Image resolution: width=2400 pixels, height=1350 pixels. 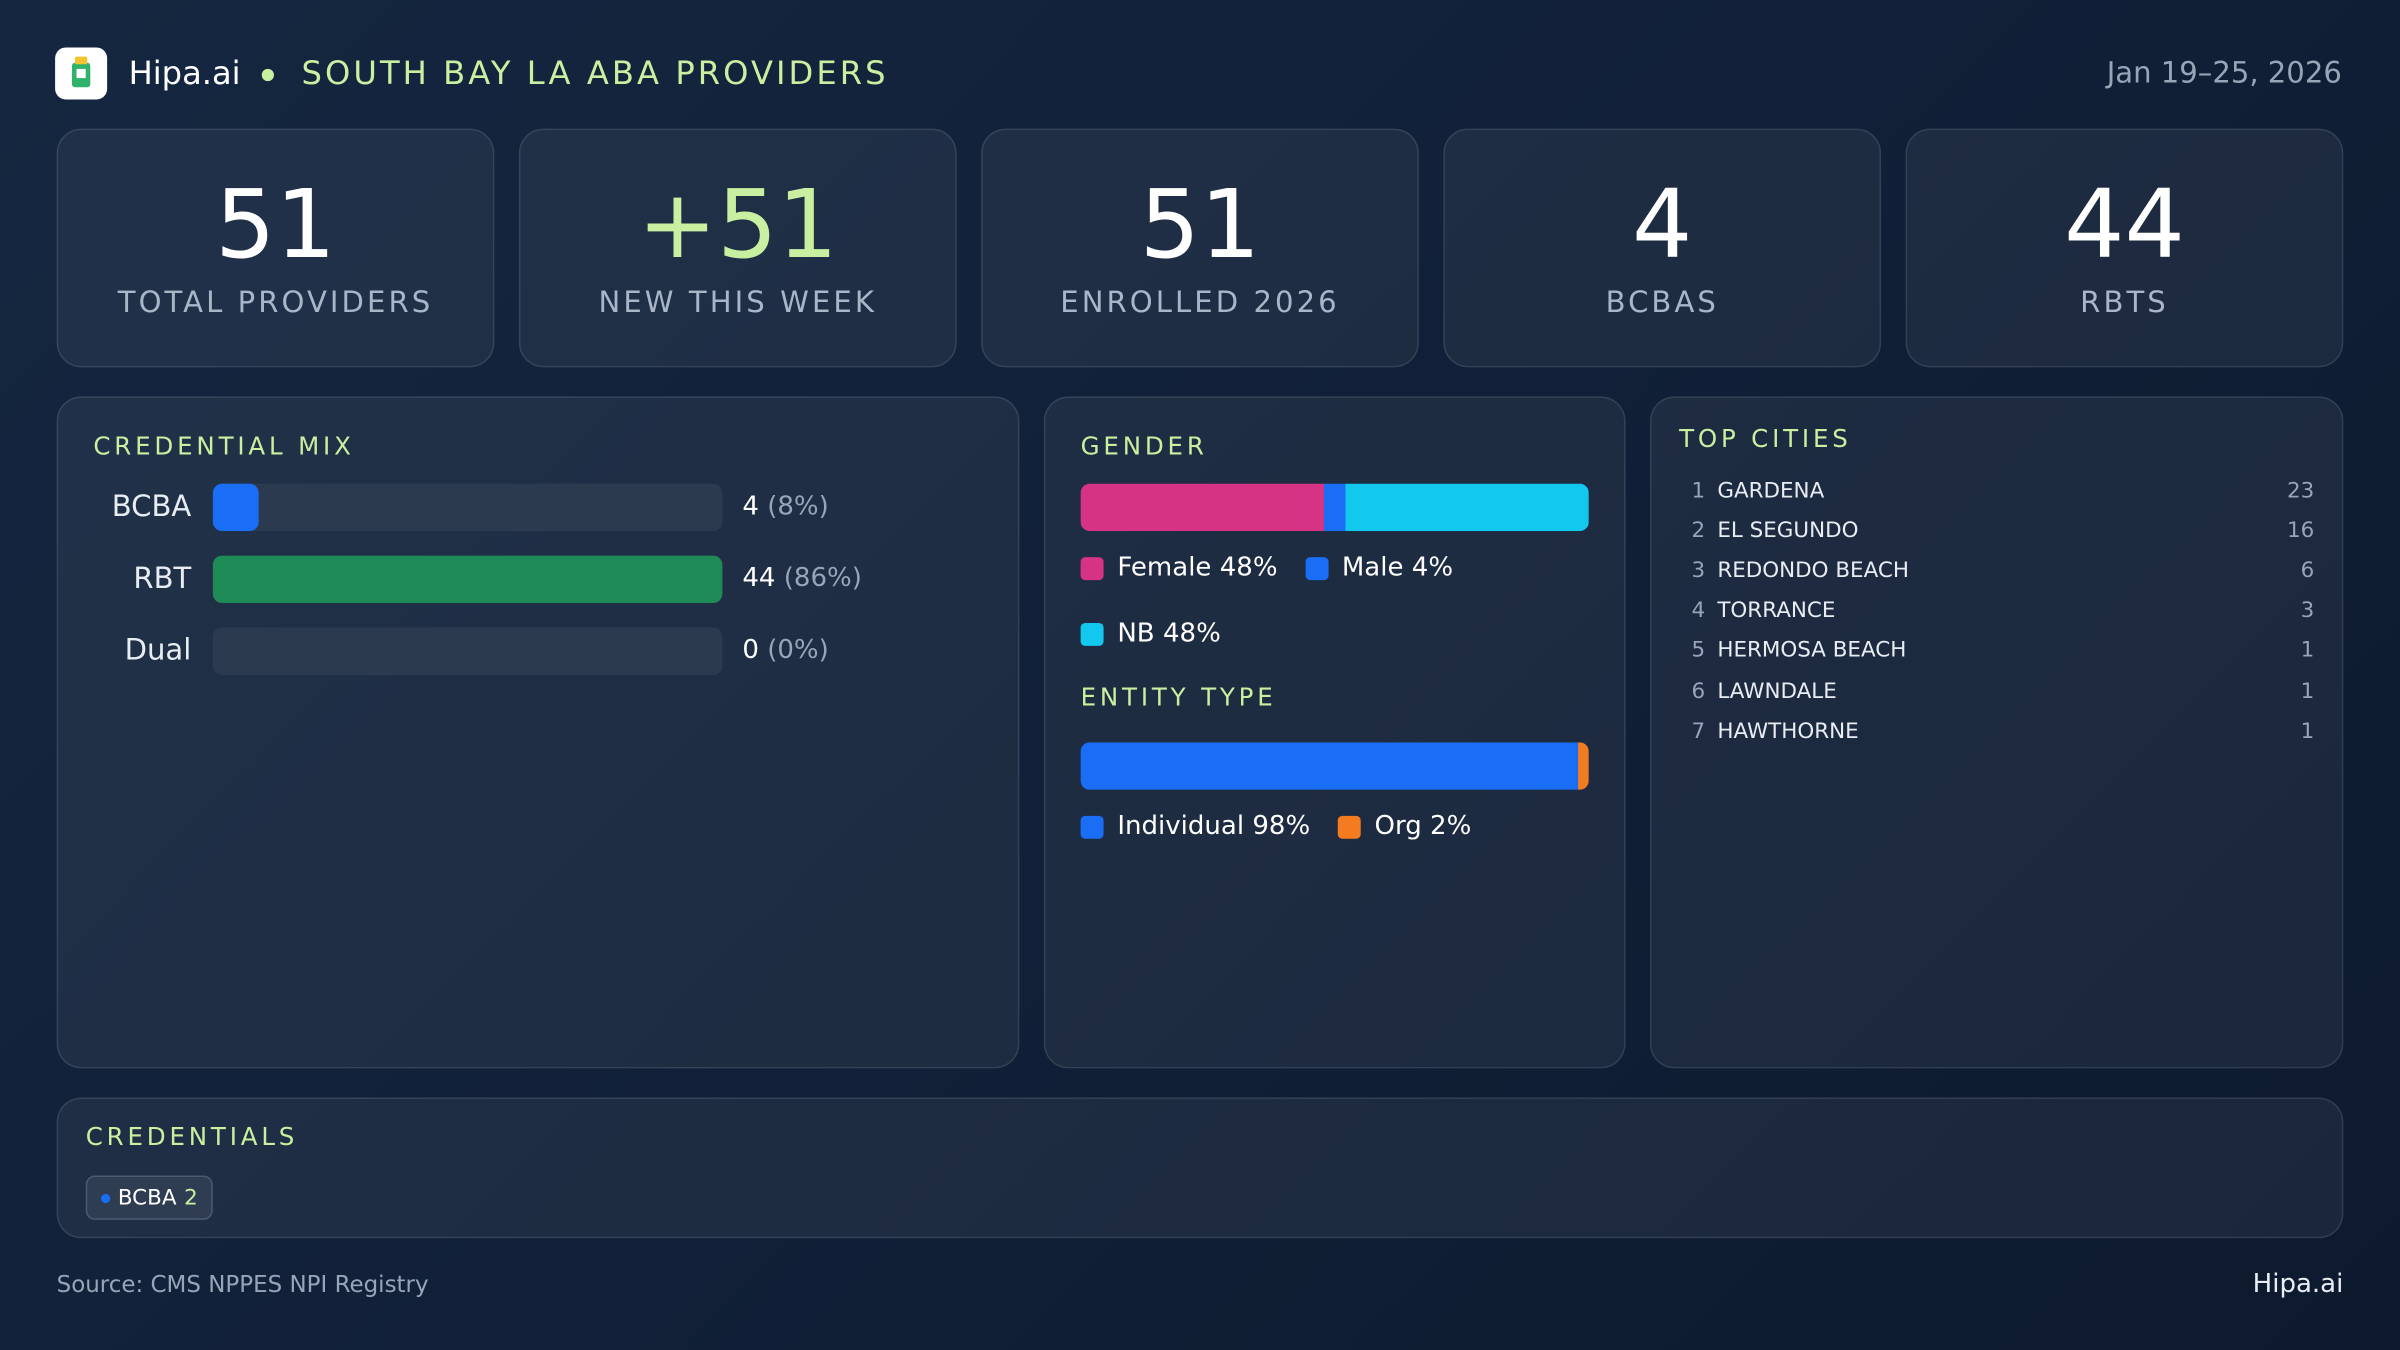 What do you see at coordinates (798, 650) in the screenshot?
I see `percent: (0%)` at bounding box center [798, 650].